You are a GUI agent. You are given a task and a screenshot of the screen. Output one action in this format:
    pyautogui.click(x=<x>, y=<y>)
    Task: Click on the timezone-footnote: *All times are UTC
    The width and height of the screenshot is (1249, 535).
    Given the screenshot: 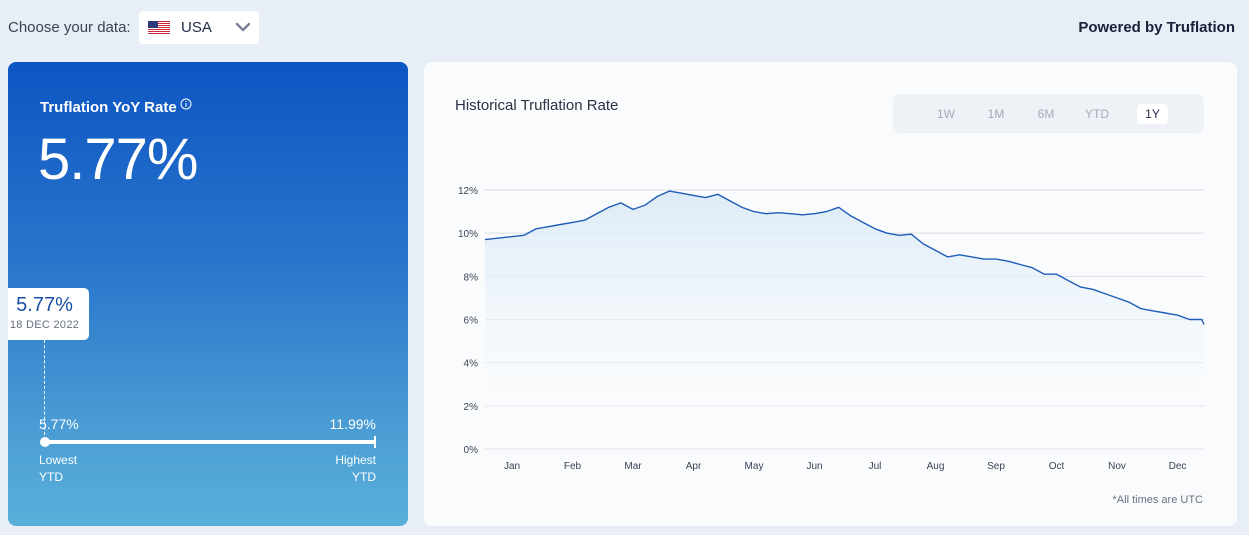 What is the action you would take?
    pyautogui.click(x=1157, y=500)
    